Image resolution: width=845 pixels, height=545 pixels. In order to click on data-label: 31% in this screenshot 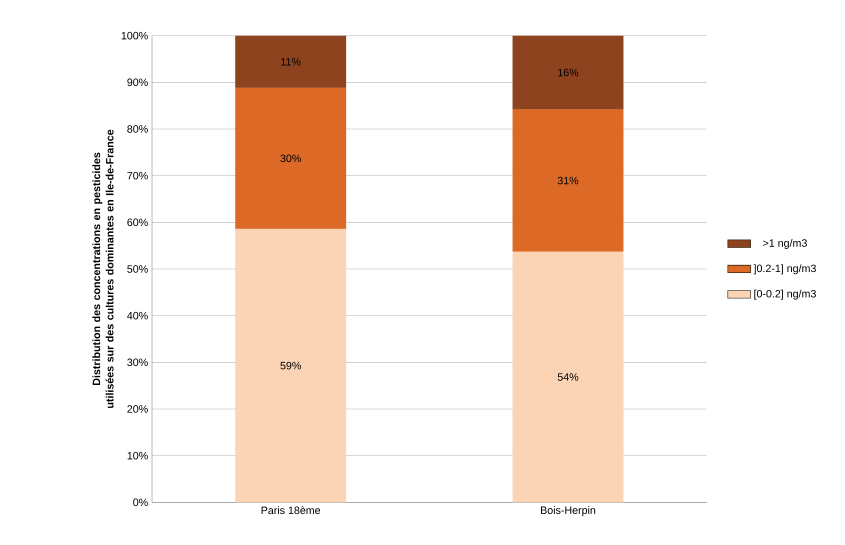, I will do `click(568, 180)`.